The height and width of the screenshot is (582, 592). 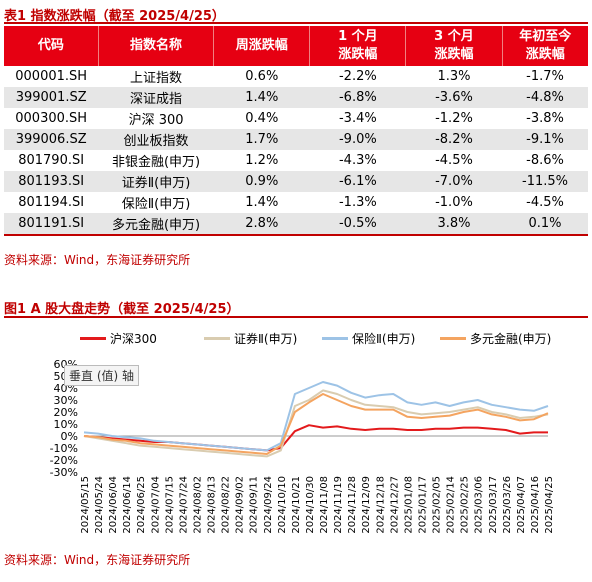 What do you see at coordinates (479, 505) in the screenshot?
I see `x-tick-label: 2025/03/06` at bounding box center [479, 505].